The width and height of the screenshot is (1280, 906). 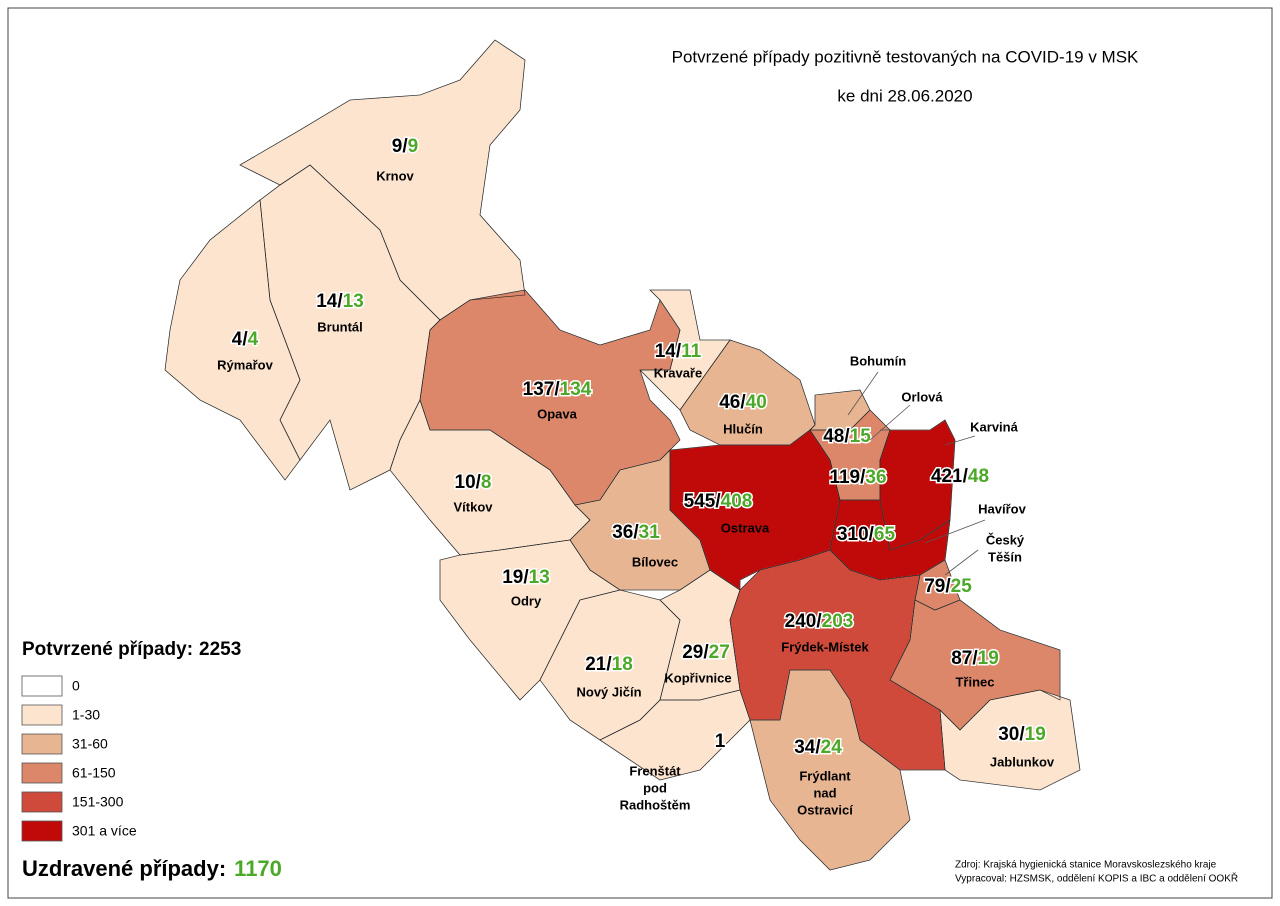 I want to click on region-name: Rýmařov, so click(x=245, y=364).